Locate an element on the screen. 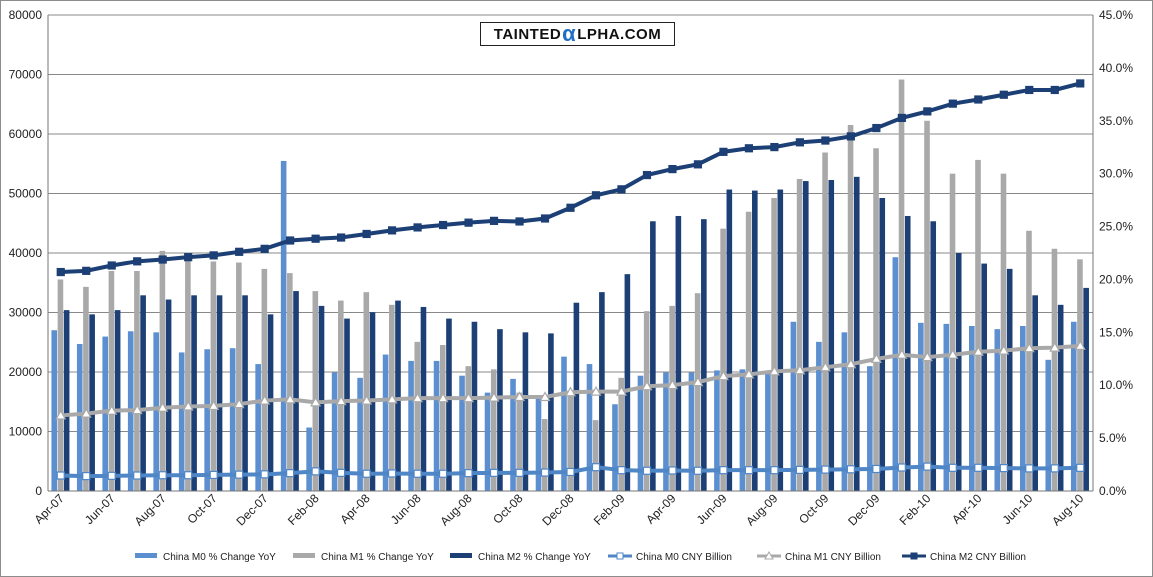 The image size is (1153, 577). left-axis-tick-label: 70000 is located at coordinates (26, 75).